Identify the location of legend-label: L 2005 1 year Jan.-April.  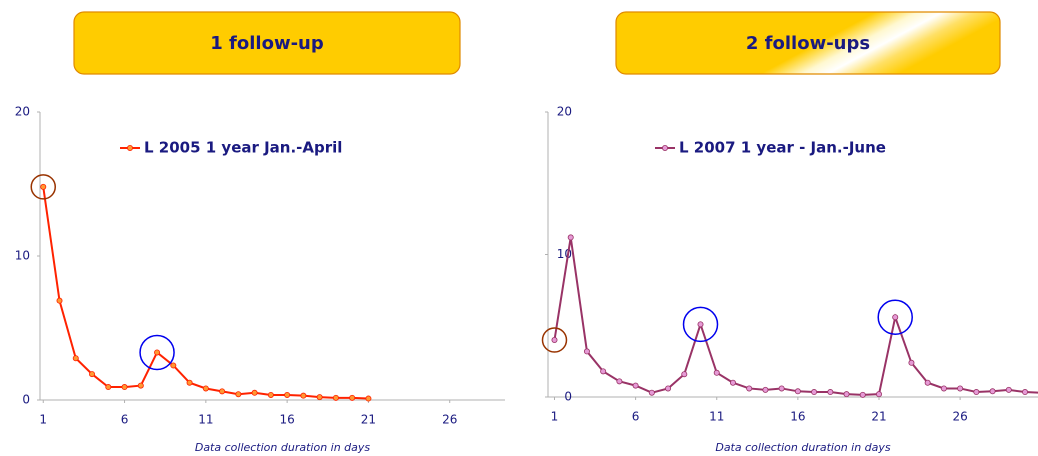
(243, 148).